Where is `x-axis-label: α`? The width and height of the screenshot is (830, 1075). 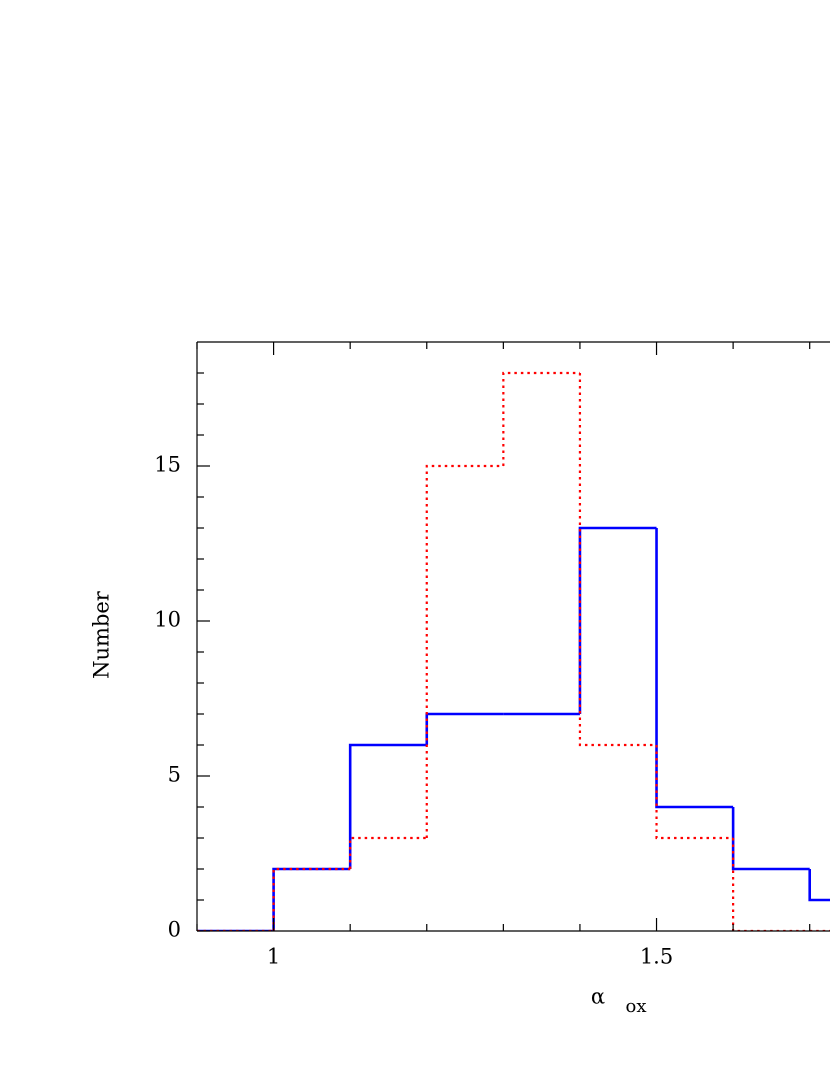 x-axis-label: α is located at coordinates (598, 997).